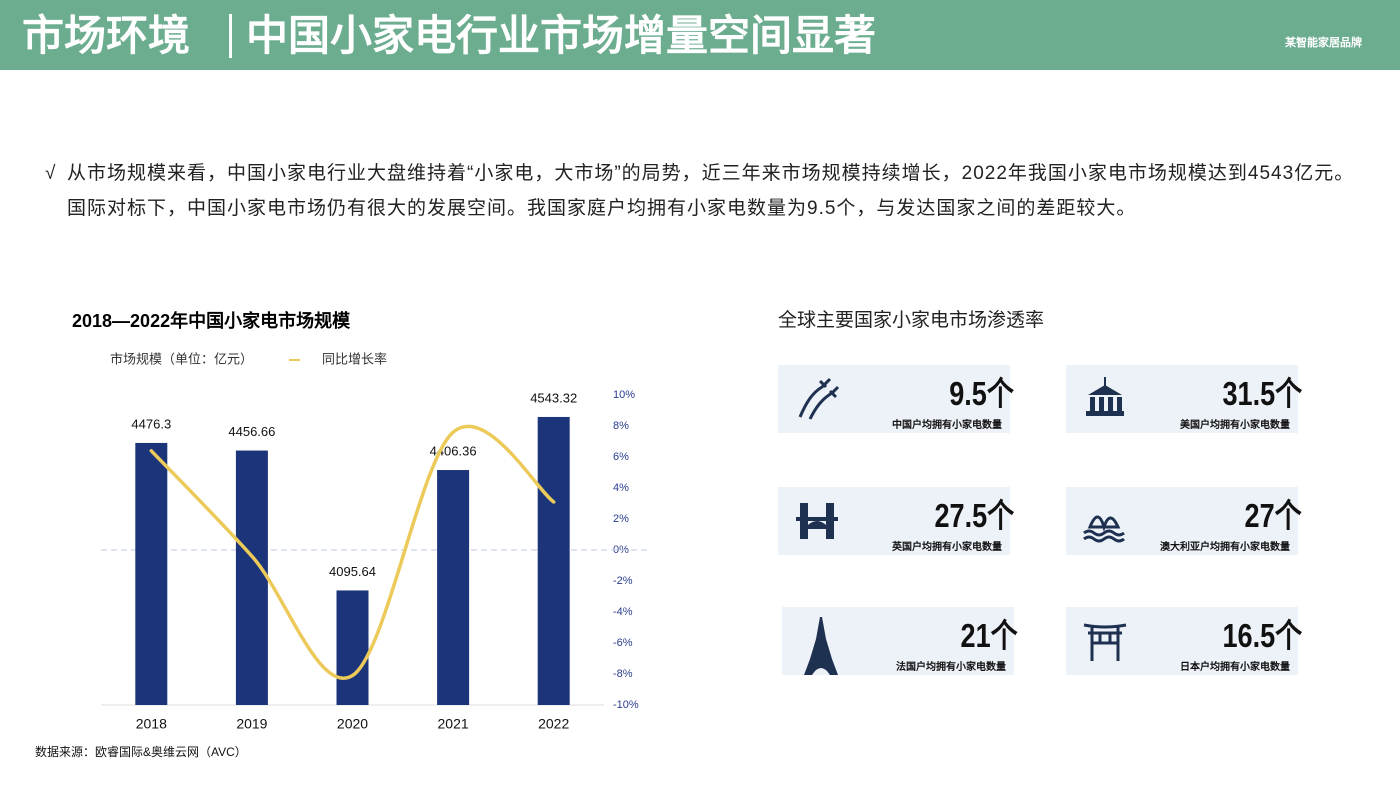 The height and width of the screenshot is (788, 1400). Describe the element at coordinates (1225, 547) in the screenshot. I see `card-label: 澳大利亚户均拥有小家电数量` at that location.